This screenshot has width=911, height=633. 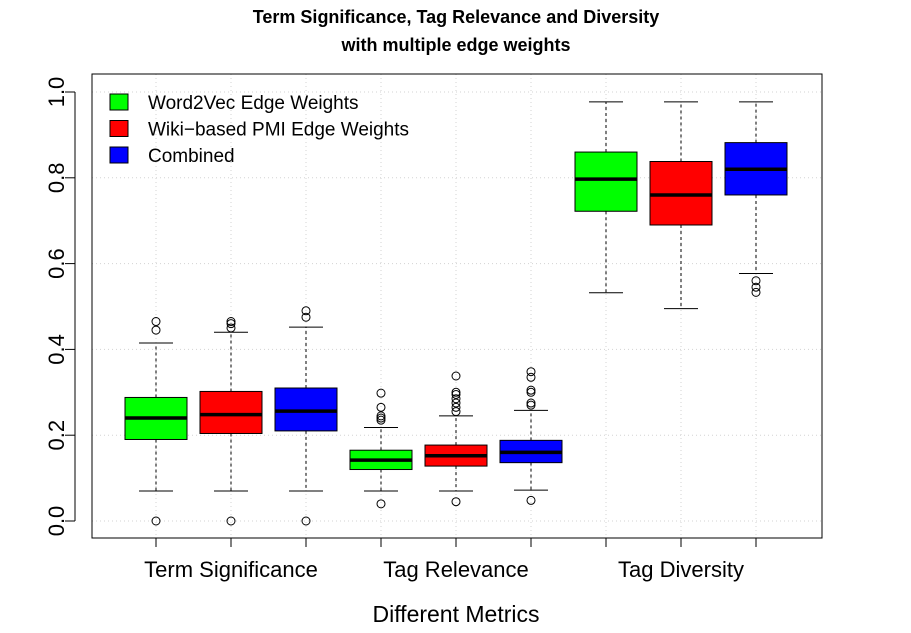 What do you see at coordinates (253, 103) in the screenshot?
I see `legend-label: Word2Vec Edge Weights` at bounding box center [253, 103].